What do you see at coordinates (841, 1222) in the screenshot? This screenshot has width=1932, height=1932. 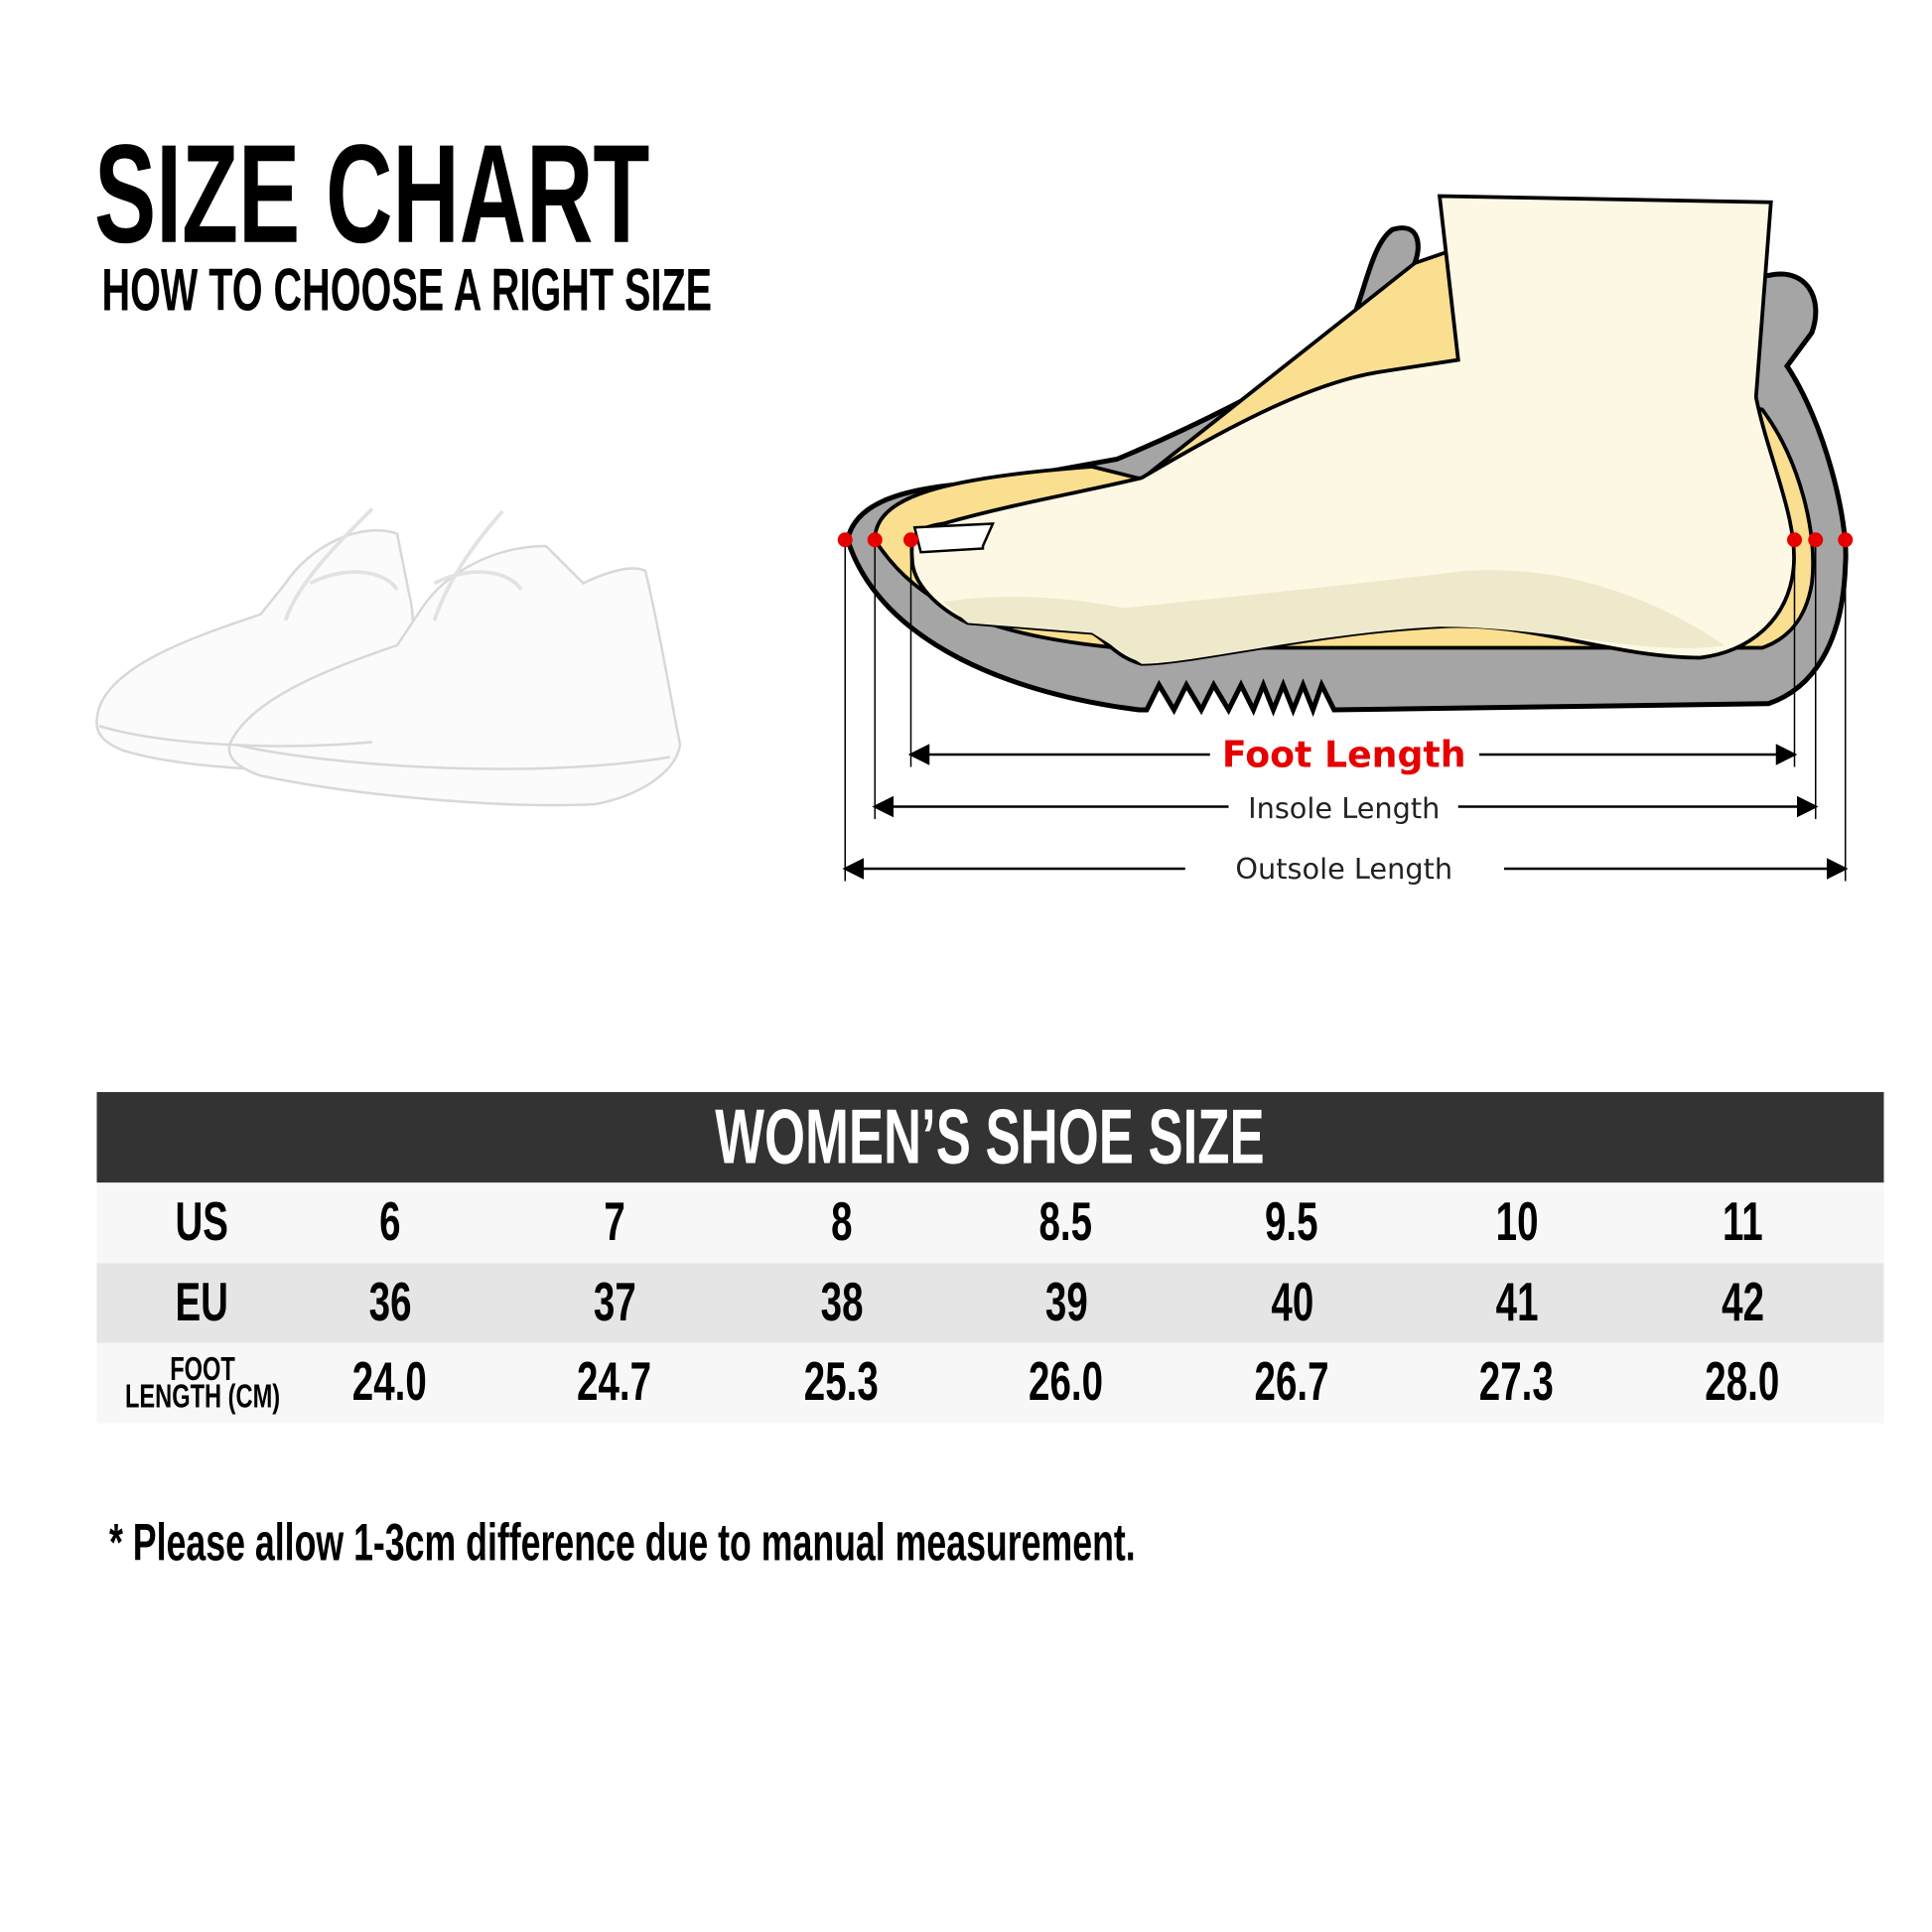 I see `table-cell: 8` at bounding box center [841, 1222].